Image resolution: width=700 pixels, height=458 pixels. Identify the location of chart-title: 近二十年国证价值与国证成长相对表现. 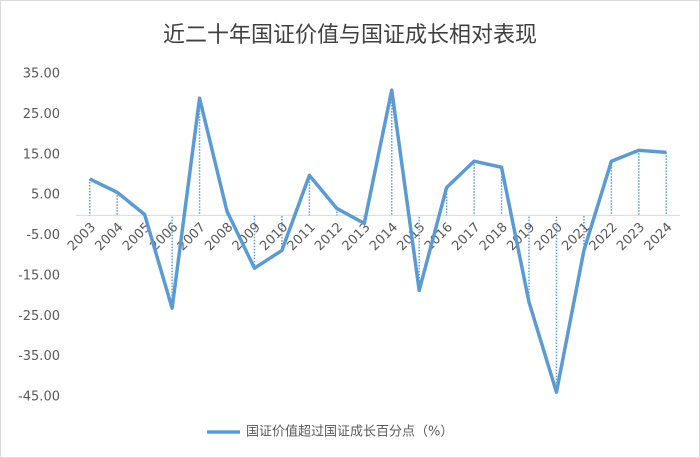
(350, 35).